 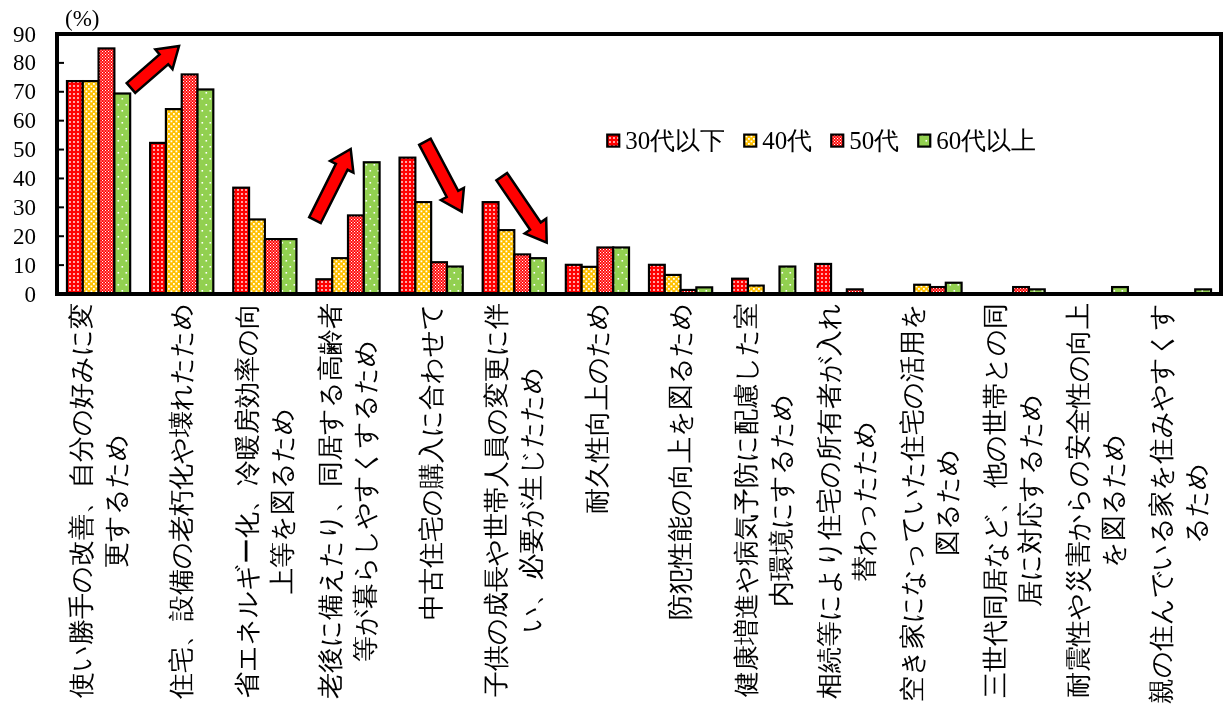 I want to click on category-label: 健康増進や病気予防に配慮した室内環境にするため, so click(x=763, y=500).